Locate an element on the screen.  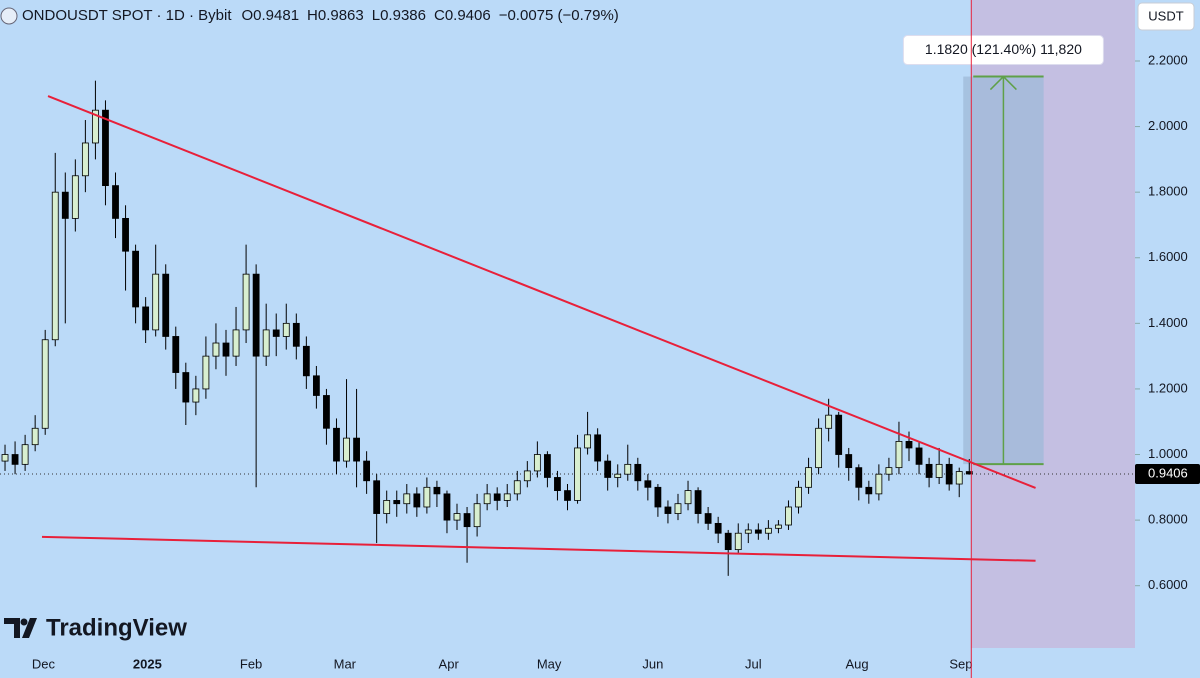
logo: TradingView is located at coordinates (95, 627).